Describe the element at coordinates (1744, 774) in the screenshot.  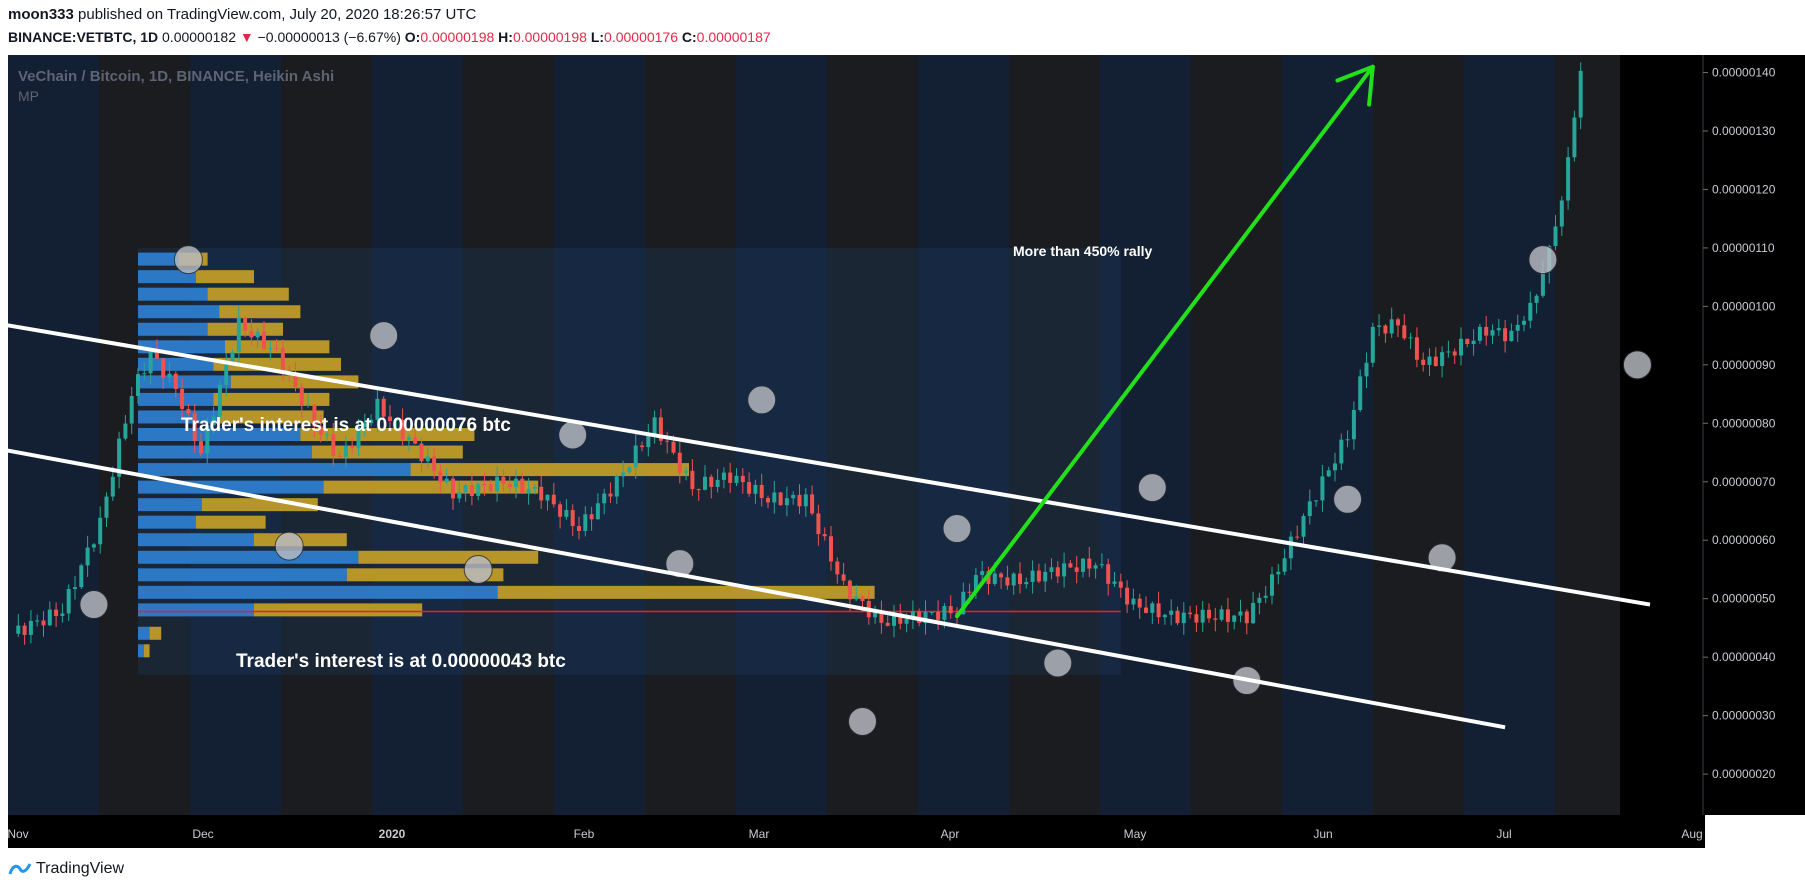
I see `price-tick-label: 0.00000020` at that location.